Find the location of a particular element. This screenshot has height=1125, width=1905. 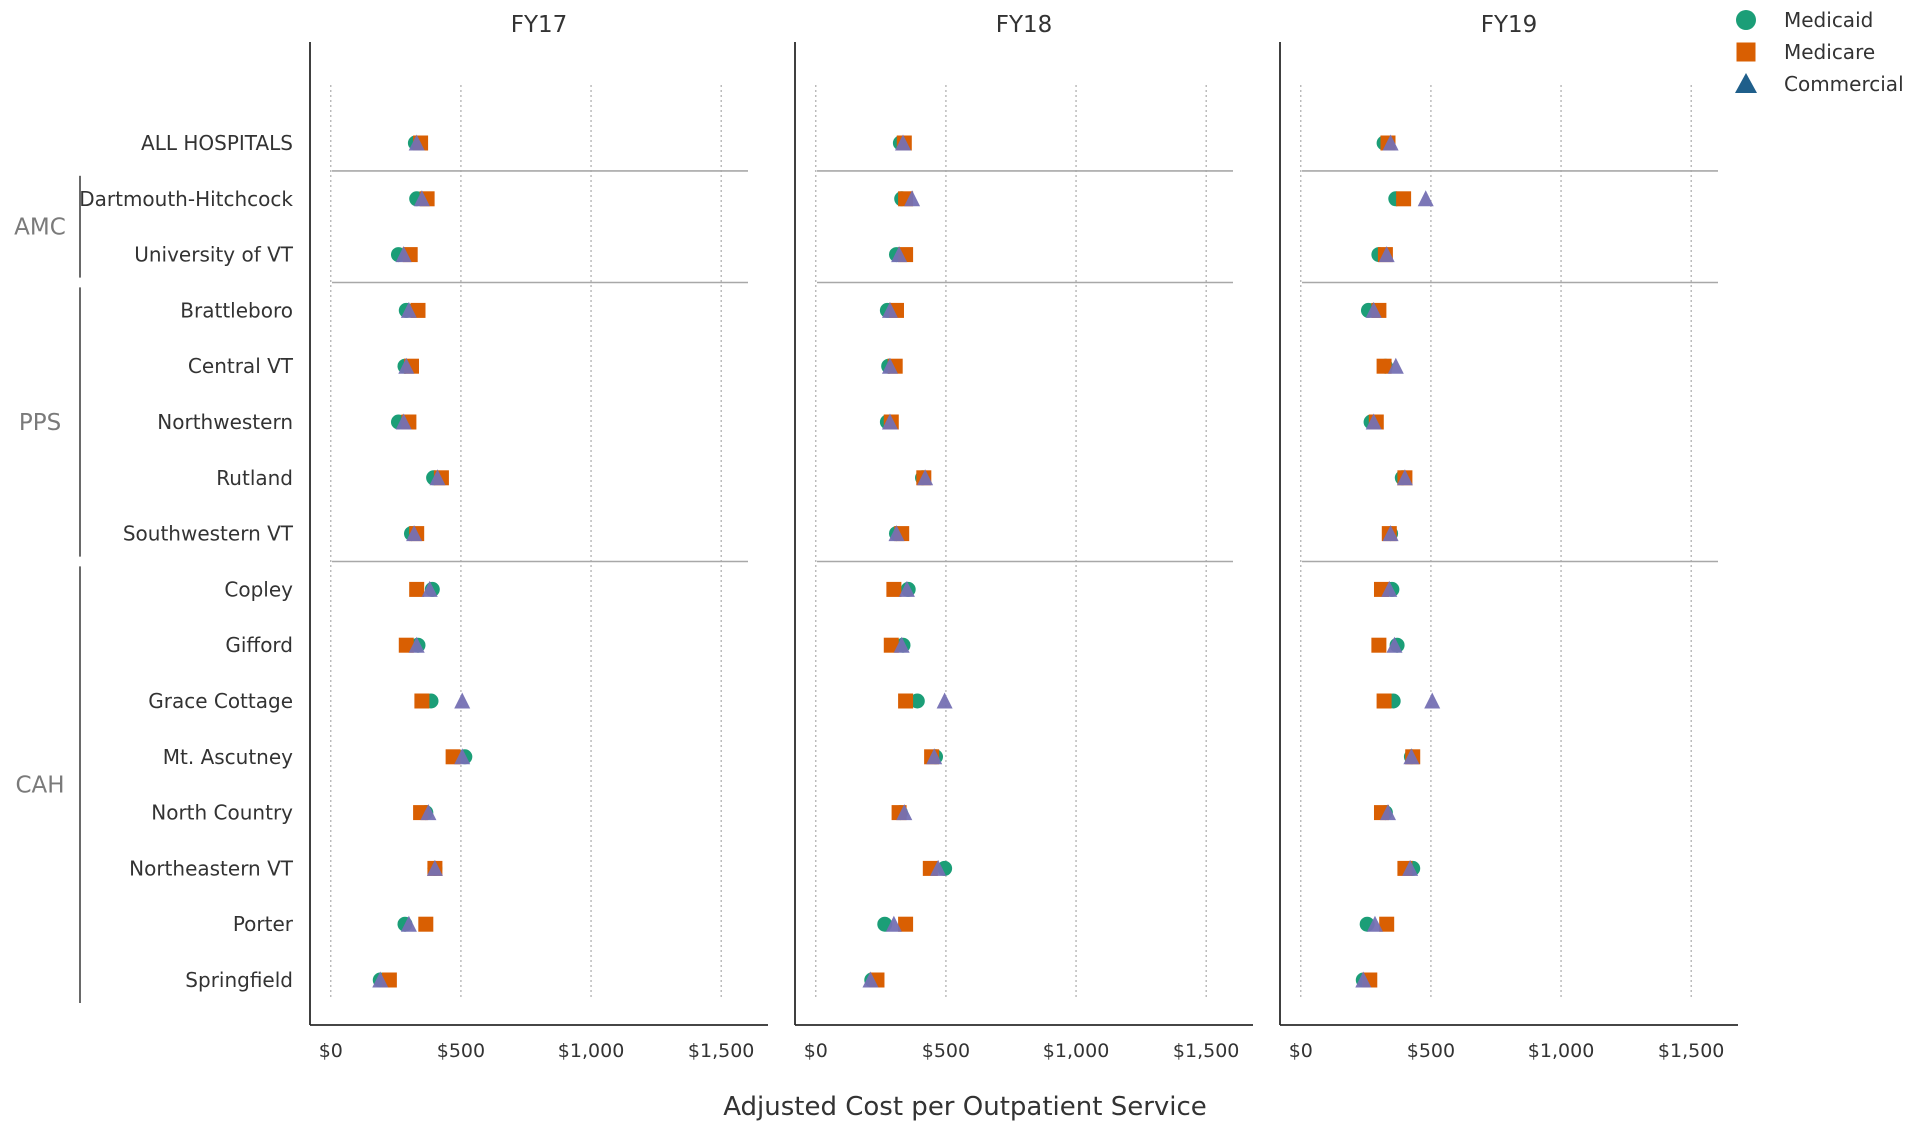

legend-marker-triangle is located at coordinates (1746, 83).